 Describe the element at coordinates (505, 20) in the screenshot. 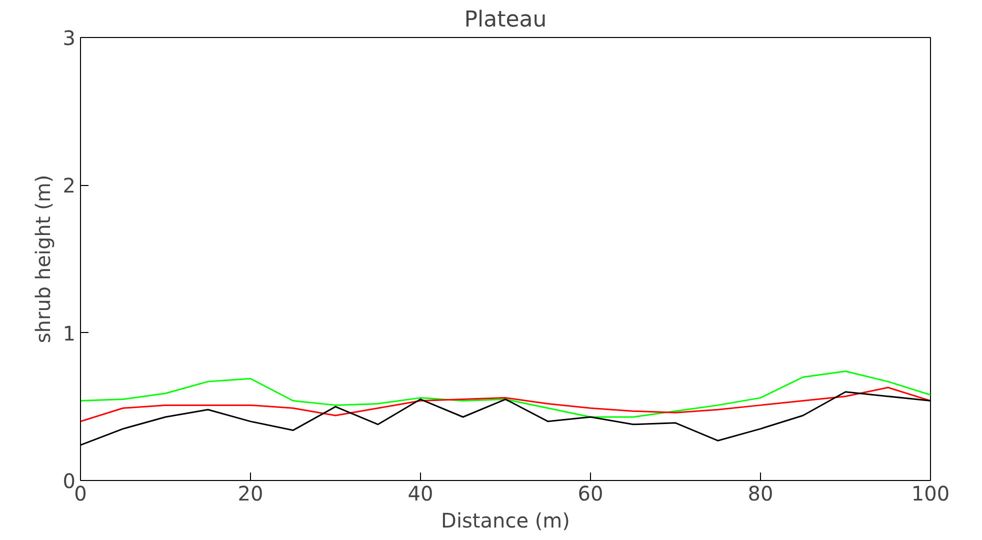

I see `chart-title: Plateau` at that location.